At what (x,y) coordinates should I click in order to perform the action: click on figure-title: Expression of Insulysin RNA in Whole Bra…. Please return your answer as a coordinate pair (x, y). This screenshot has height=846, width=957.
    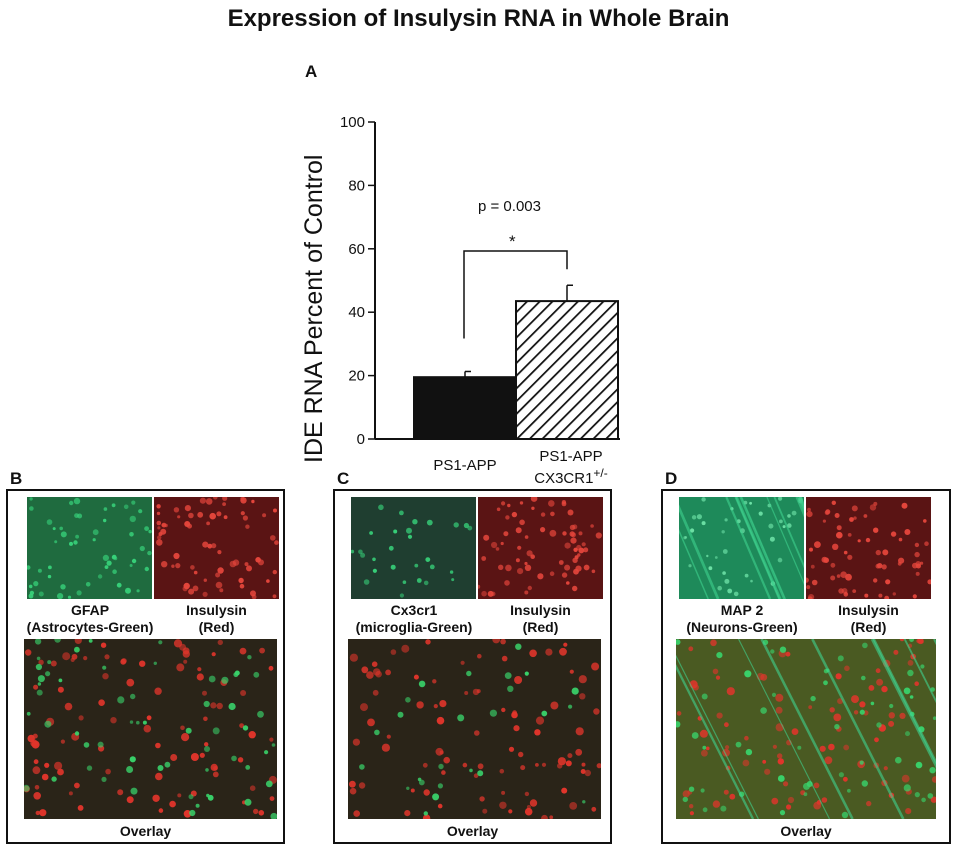
    Looking at the image, I should click on (478, 18).